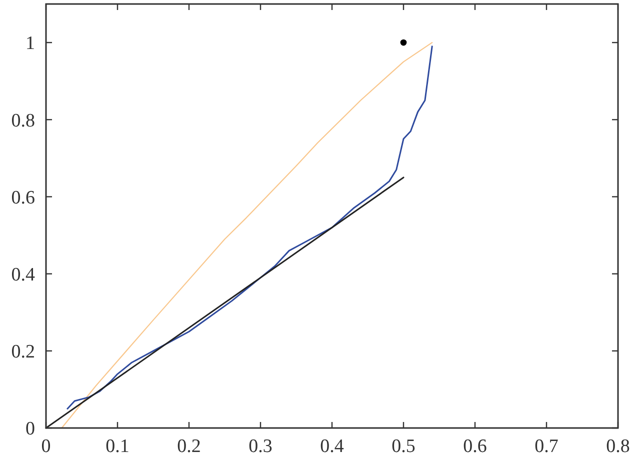  Describe the element at coordinates (546, 446) in the screenshot. I see `x-tick-label: 0.7` at that location.